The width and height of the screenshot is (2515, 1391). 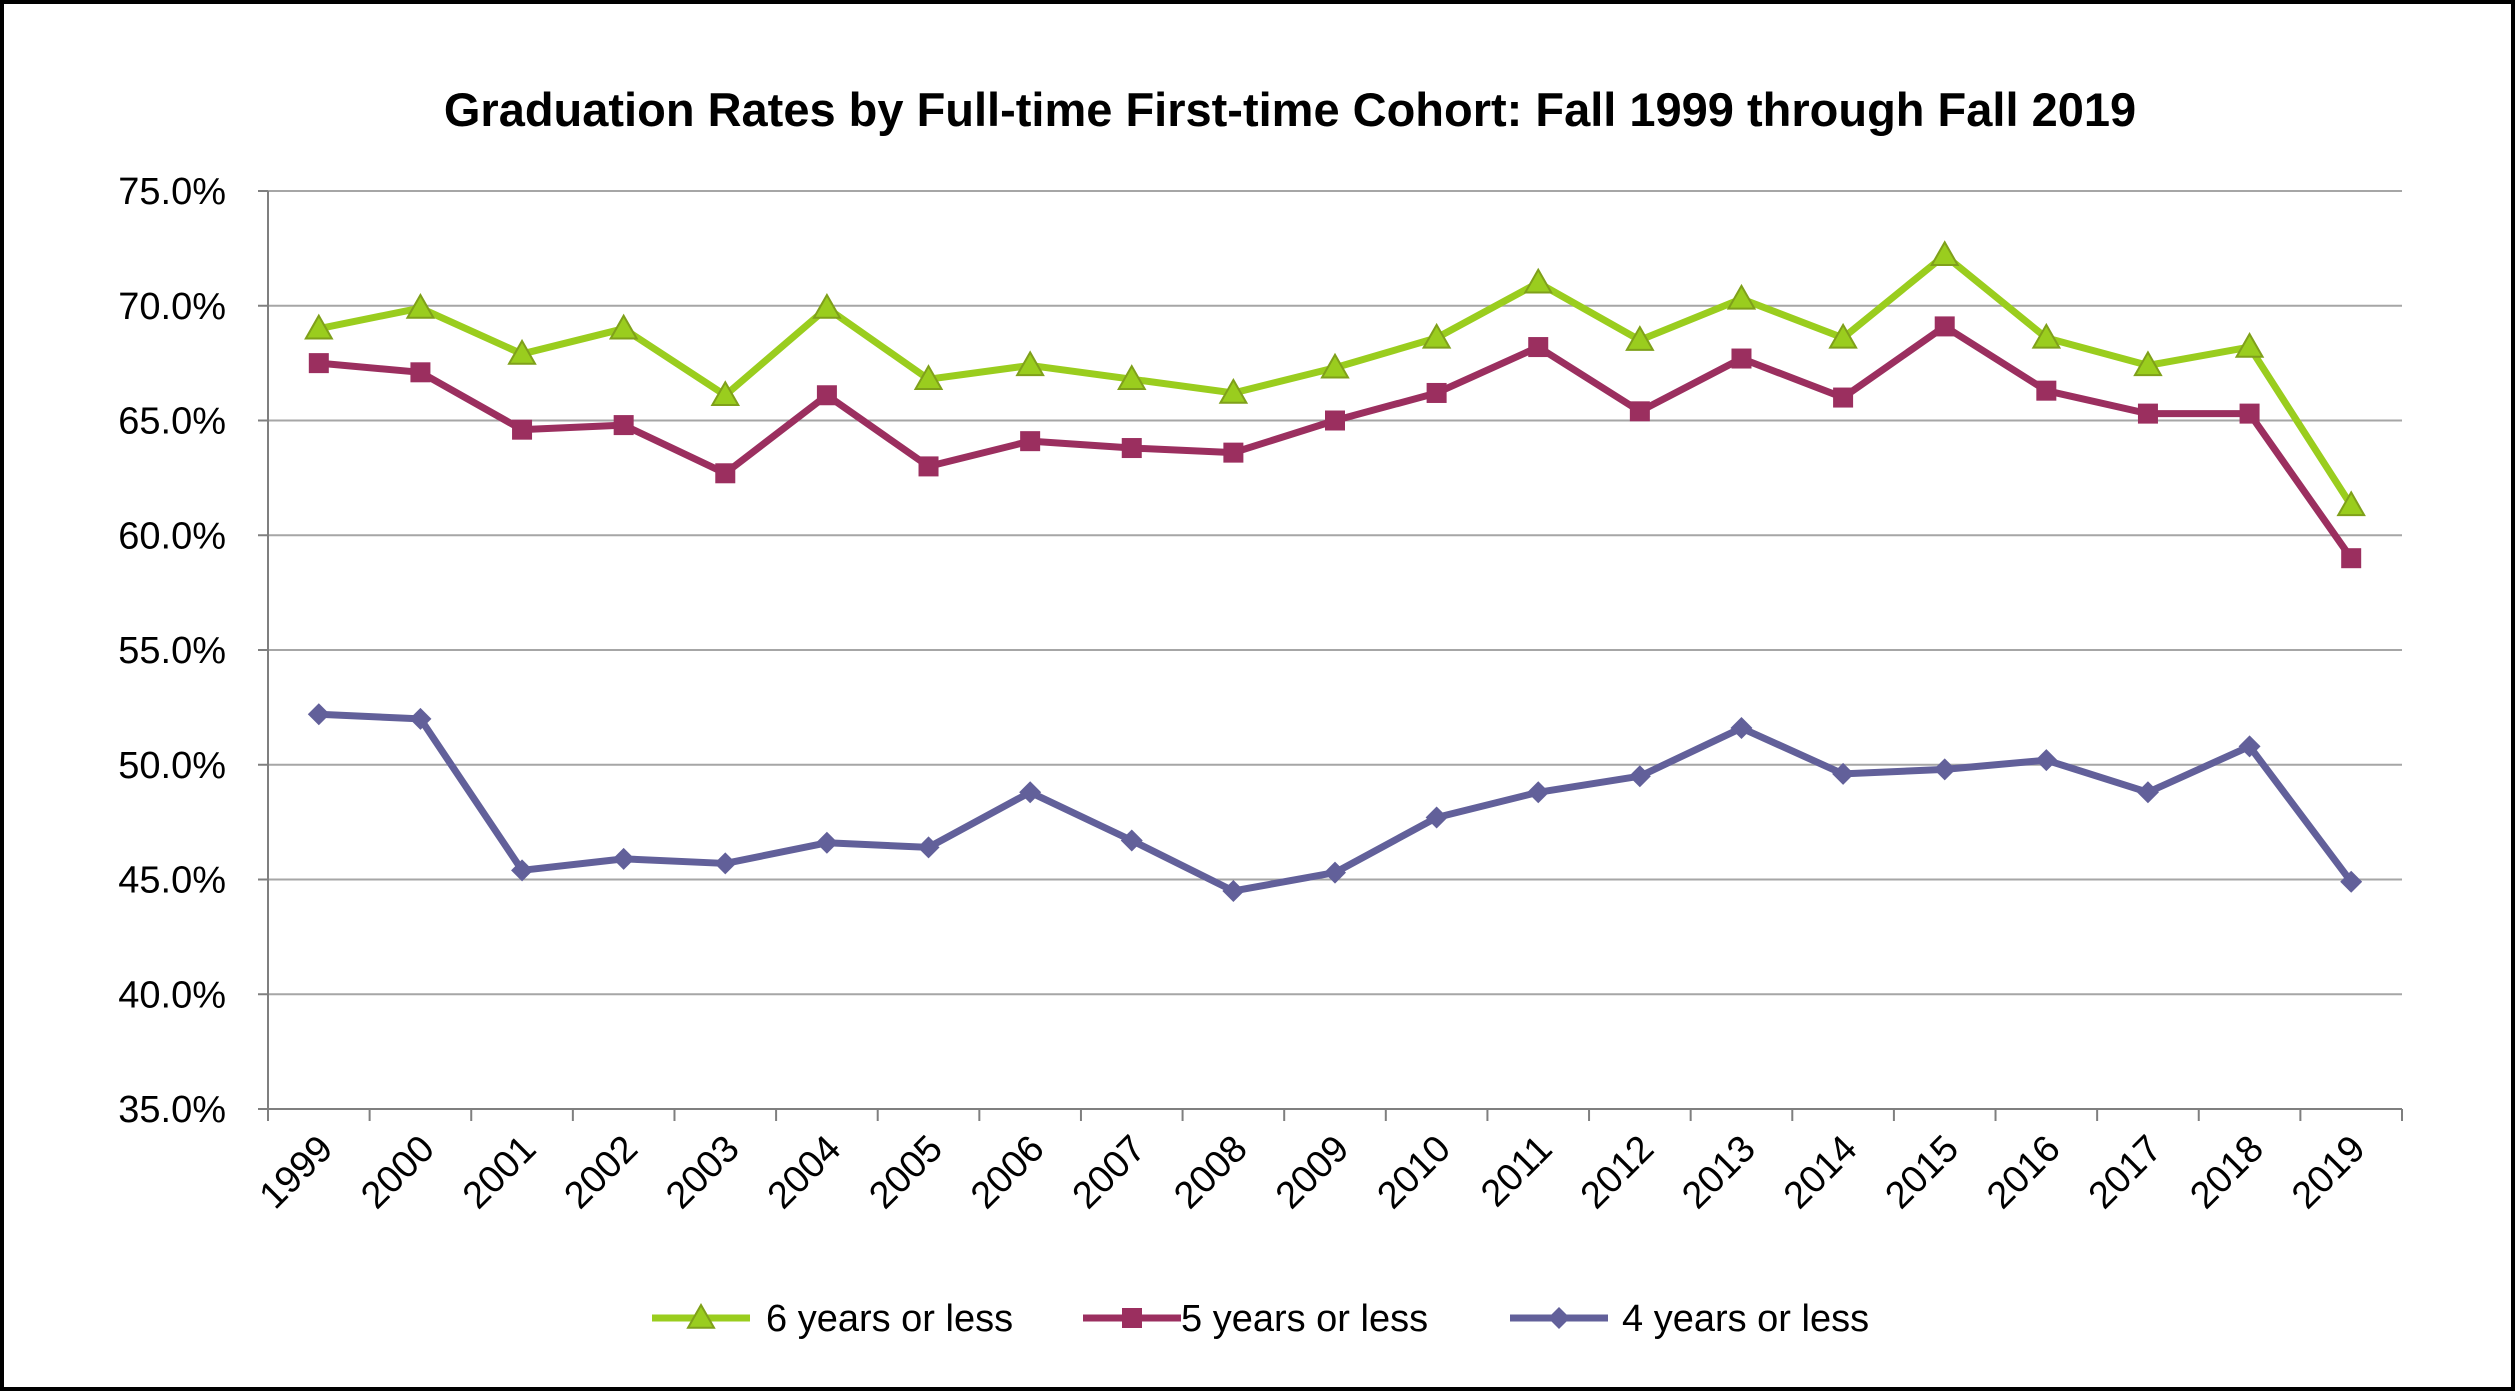 I want to click on legend-label: 4 years or less, so click(x=1745, y=1319).